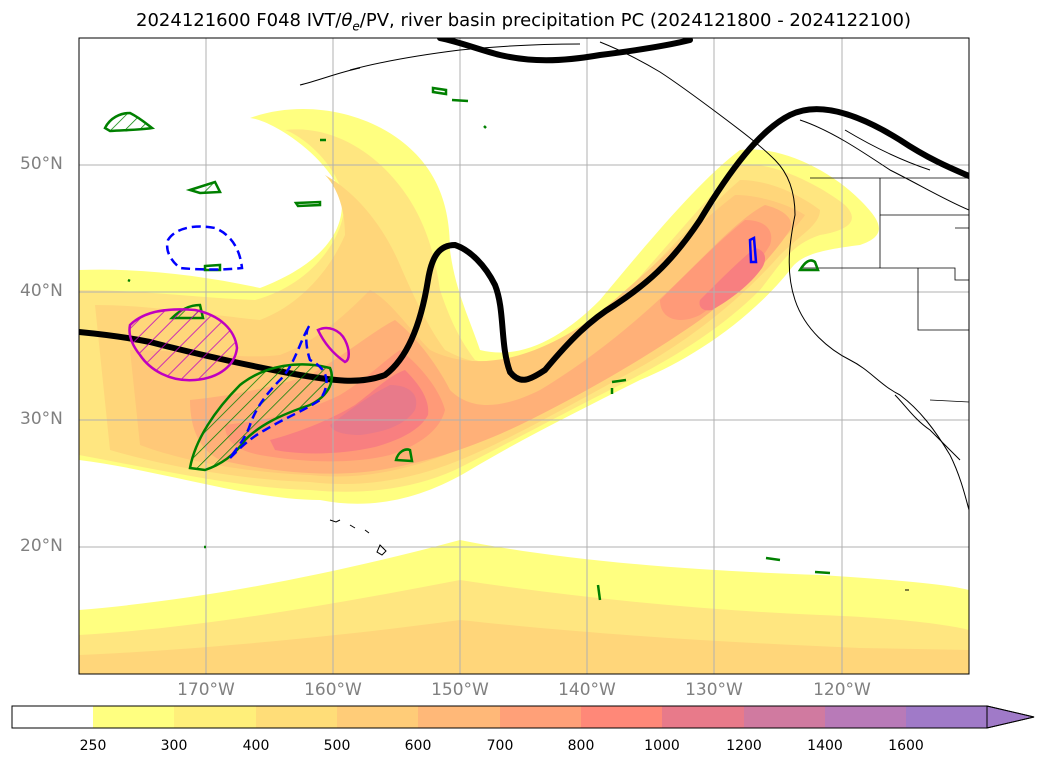 The image size is (1047, 767). Describe the element at coordinates (587, 690) in the screenshot. I see `lon-label-140w: 140°W` at that location.